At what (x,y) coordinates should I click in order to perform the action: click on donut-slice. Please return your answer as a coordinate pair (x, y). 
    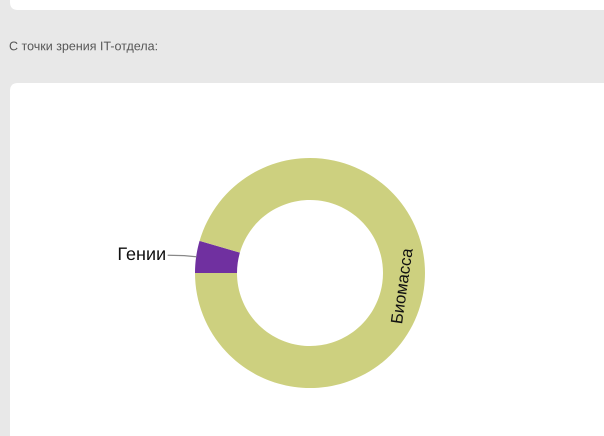
    Looking at the image, I should click on (217, 256).